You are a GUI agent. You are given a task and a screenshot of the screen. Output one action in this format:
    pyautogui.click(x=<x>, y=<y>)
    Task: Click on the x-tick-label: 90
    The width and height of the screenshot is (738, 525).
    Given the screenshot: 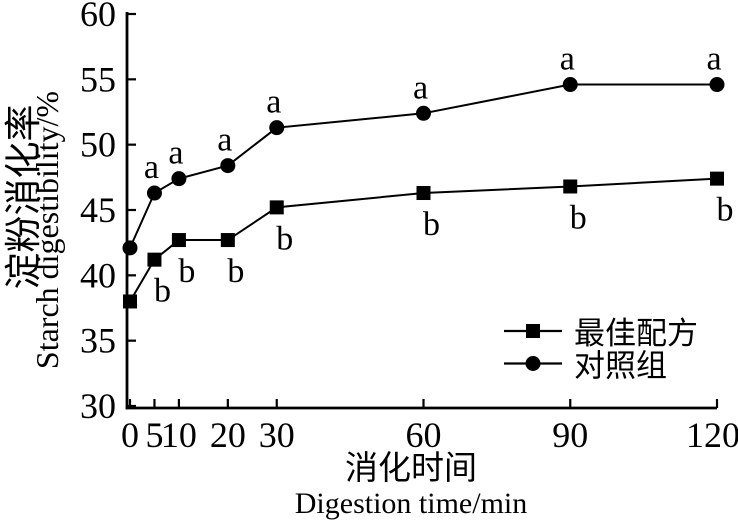 What is the action you would take?
    pyautogui.click(x=570, y=435)
    